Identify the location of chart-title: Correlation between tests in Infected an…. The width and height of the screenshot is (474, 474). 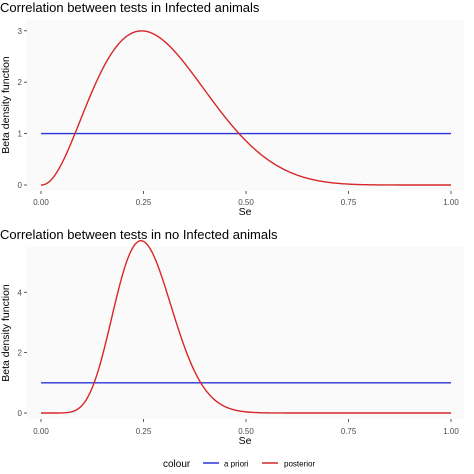
(130, 7).